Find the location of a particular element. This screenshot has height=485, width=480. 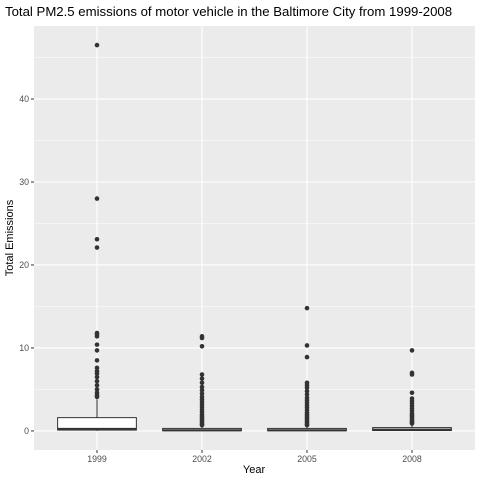

y-tick-layer: 0 10 20 30 40 is located at coordinates (26, 265).